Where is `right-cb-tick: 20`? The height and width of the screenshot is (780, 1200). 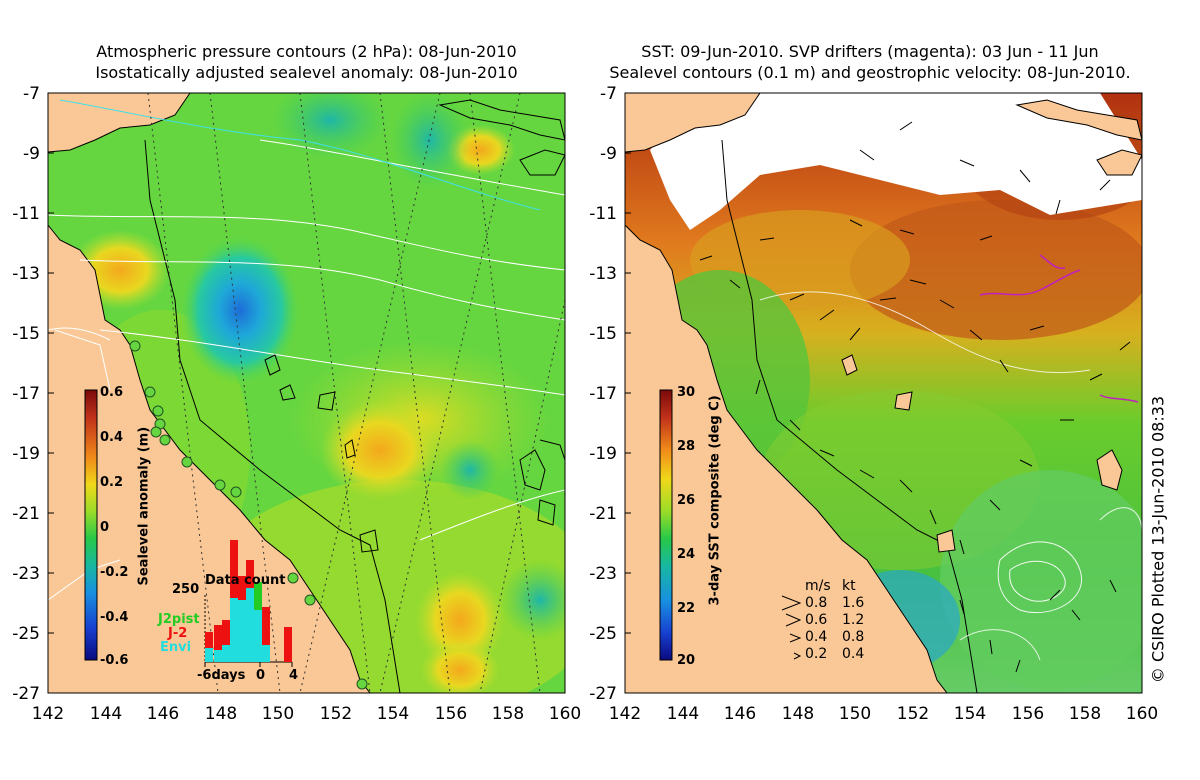 right-cb-tick: 20 is located at coordinates (686, 660).